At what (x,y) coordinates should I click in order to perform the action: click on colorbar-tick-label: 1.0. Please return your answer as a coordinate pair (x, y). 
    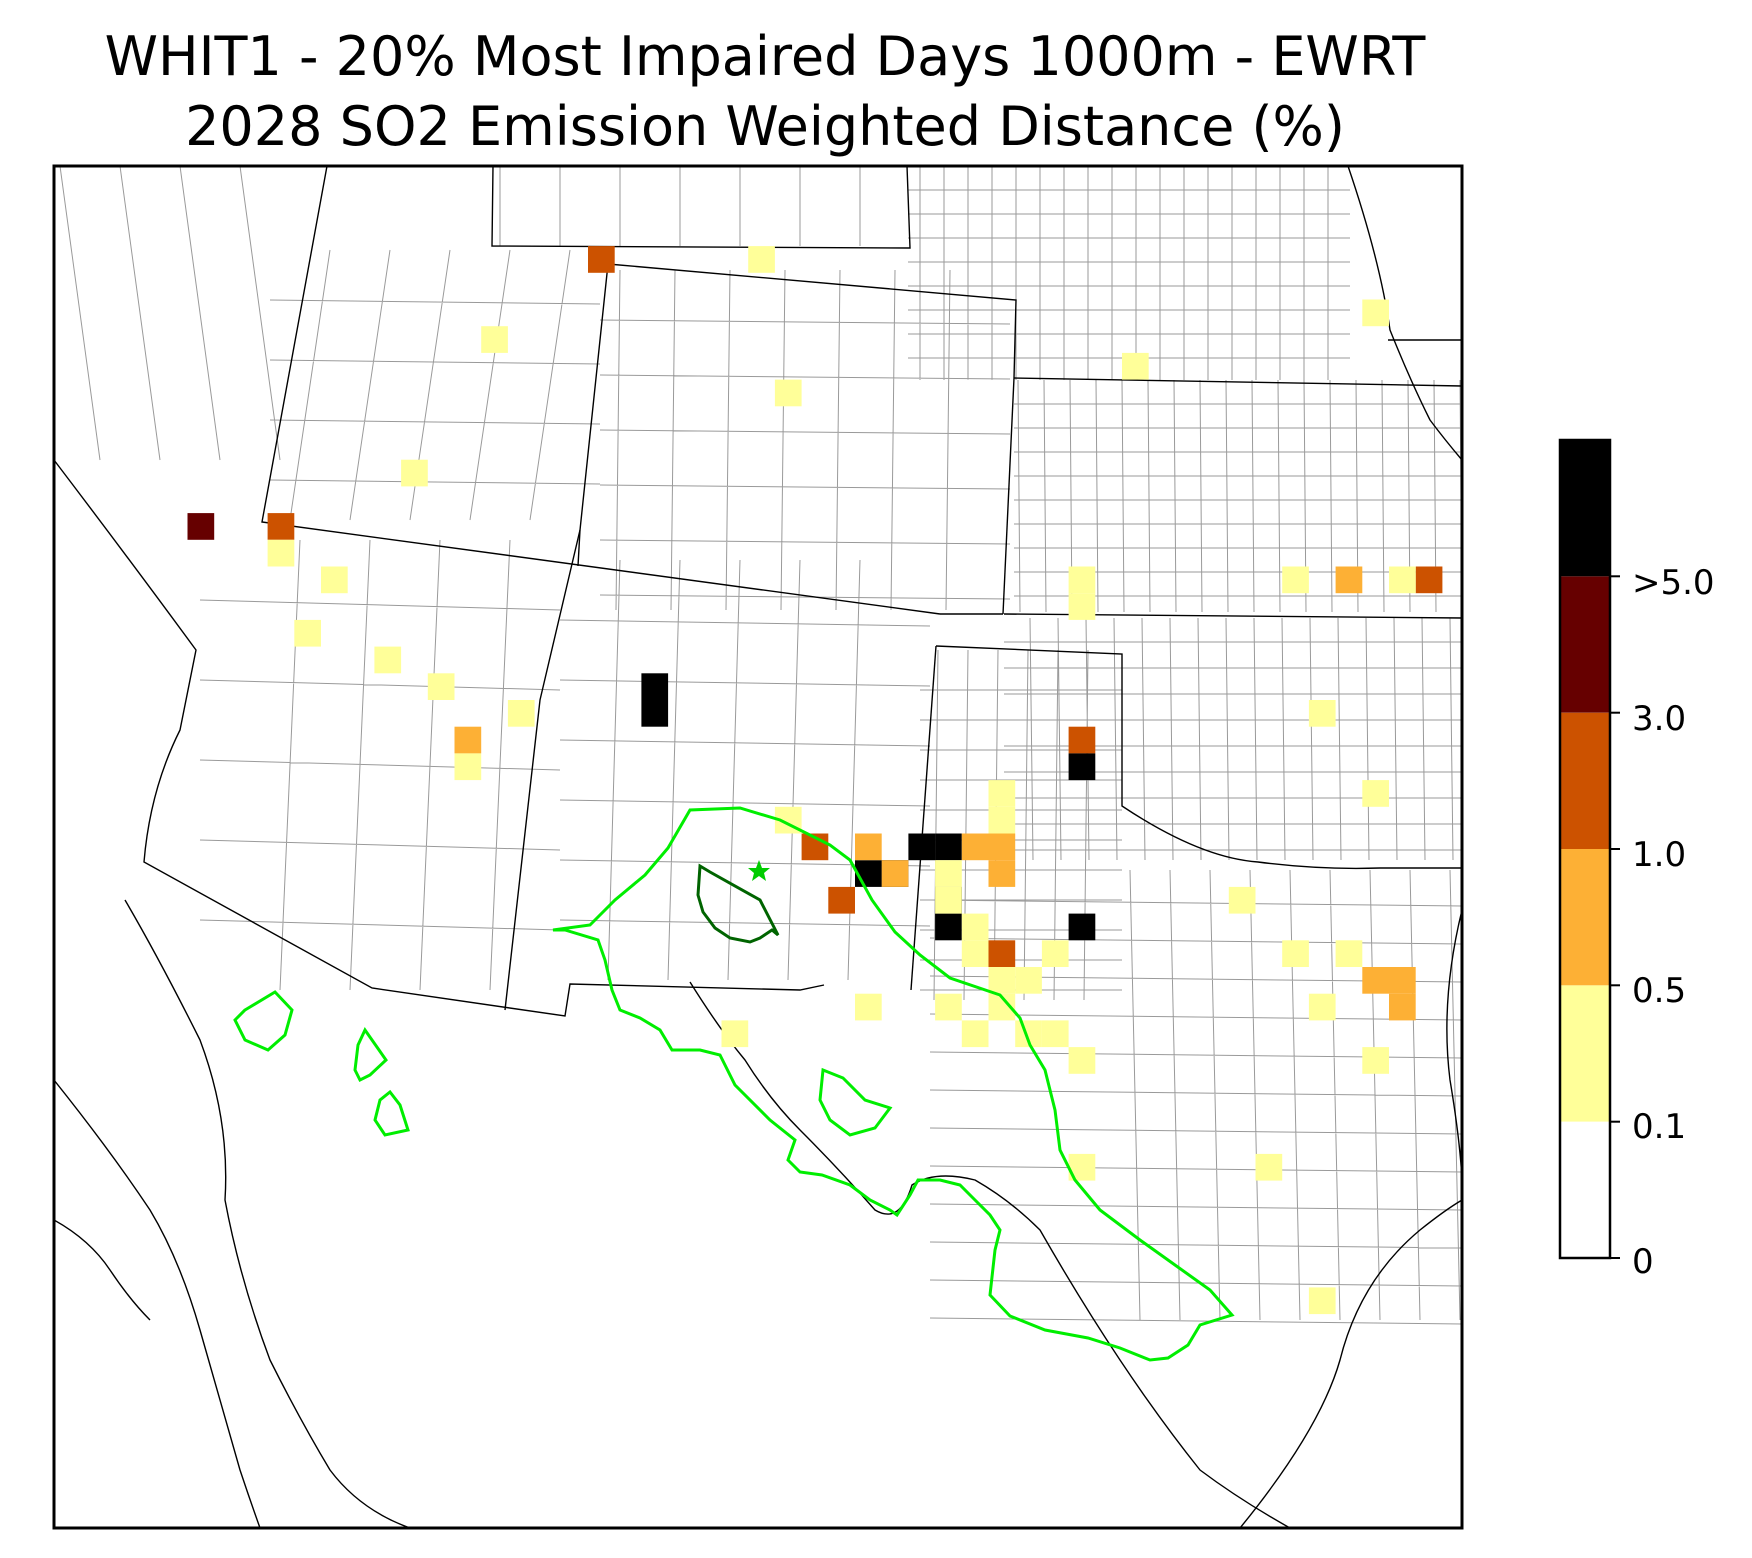
    Looking at the image, I should click on (1659, 855).